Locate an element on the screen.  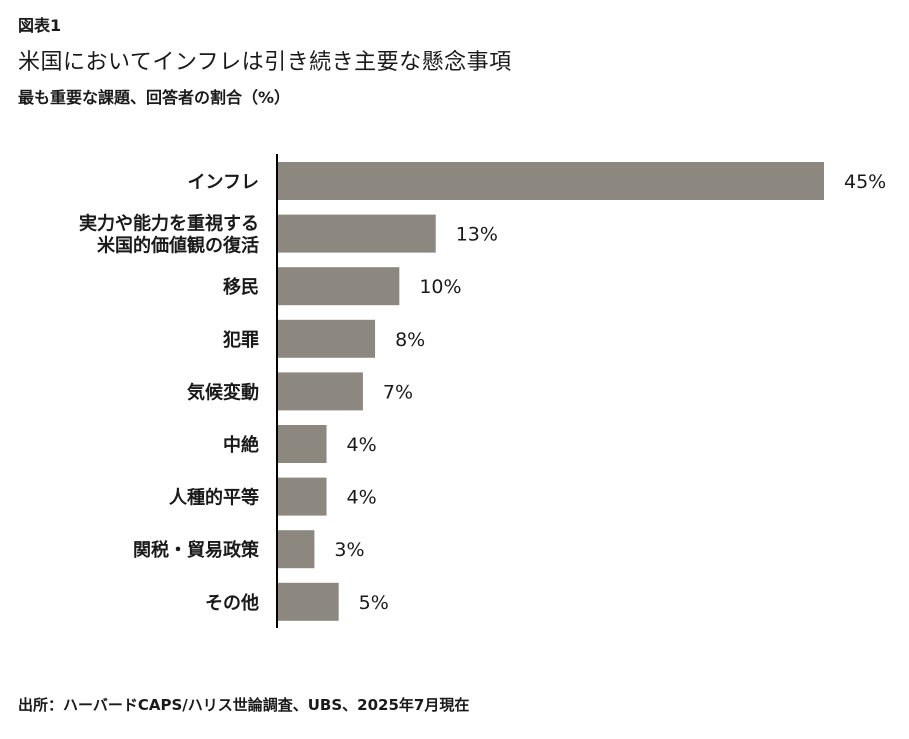
category-label-line: 移民 is located at coordinates (241, 287).